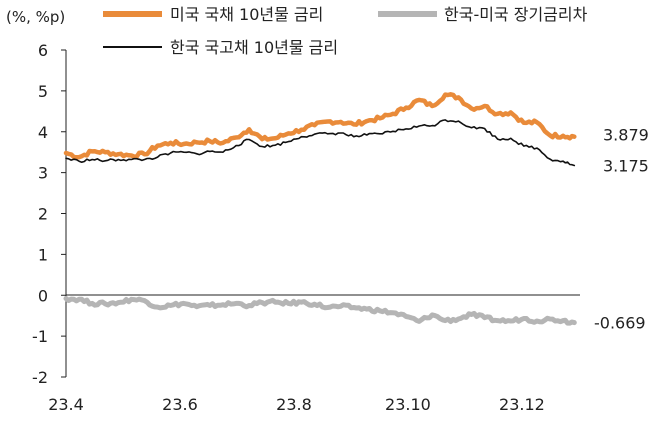 The height and width of the screenshot is (426, 659). I want to click on end-label-1: -0.669, so click(620, 323).